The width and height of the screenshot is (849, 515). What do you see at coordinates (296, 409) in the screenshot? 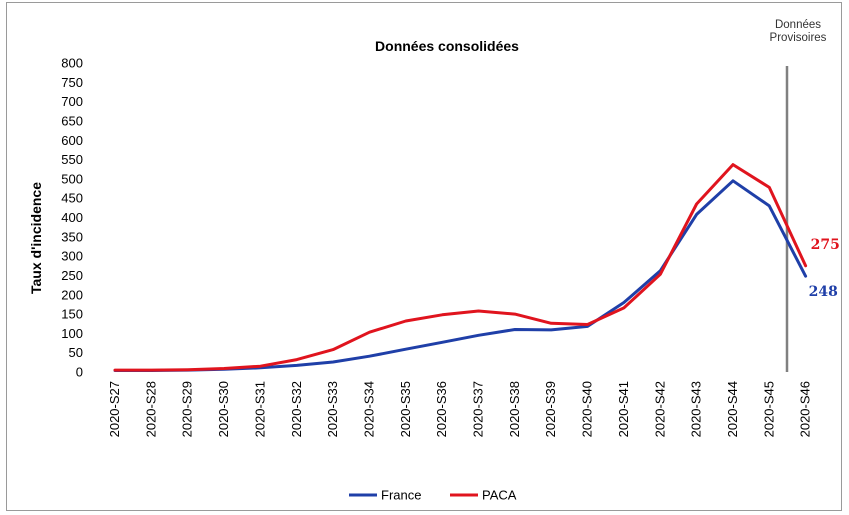
I see `x-tick-label: 2020-S32` at bounding box center [296, 409].